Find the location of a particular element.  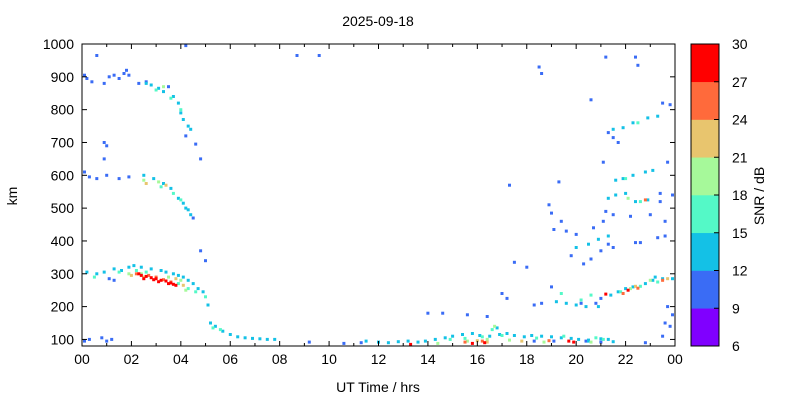

y-tick-label: 900 is located at coordinates (63, 77).